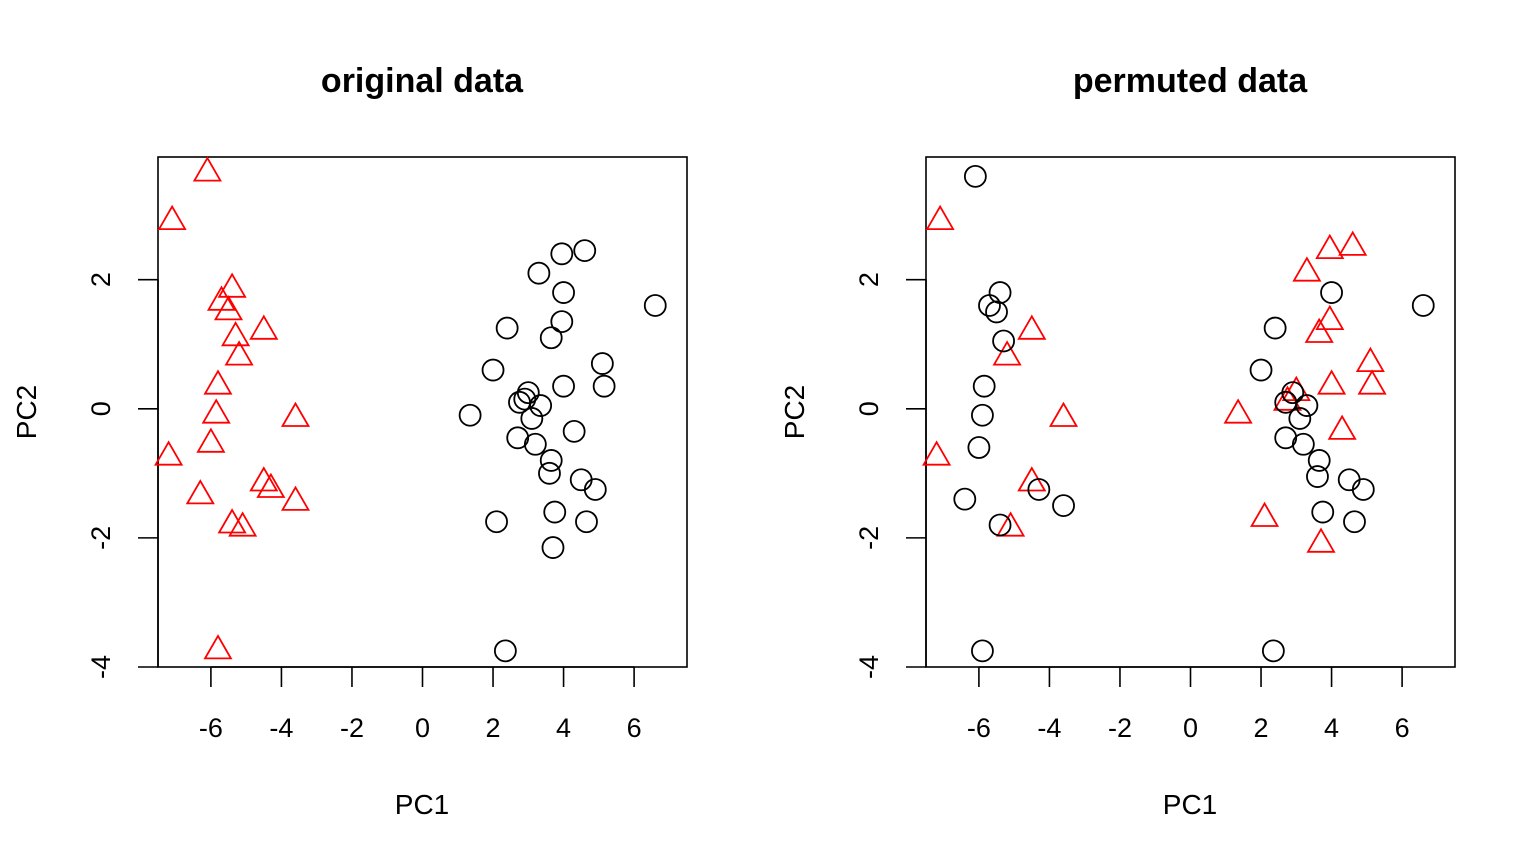 The height and width of the screenshot is (864, 1536). I want to click on chart-title: permuted data, so click(1190, 81).